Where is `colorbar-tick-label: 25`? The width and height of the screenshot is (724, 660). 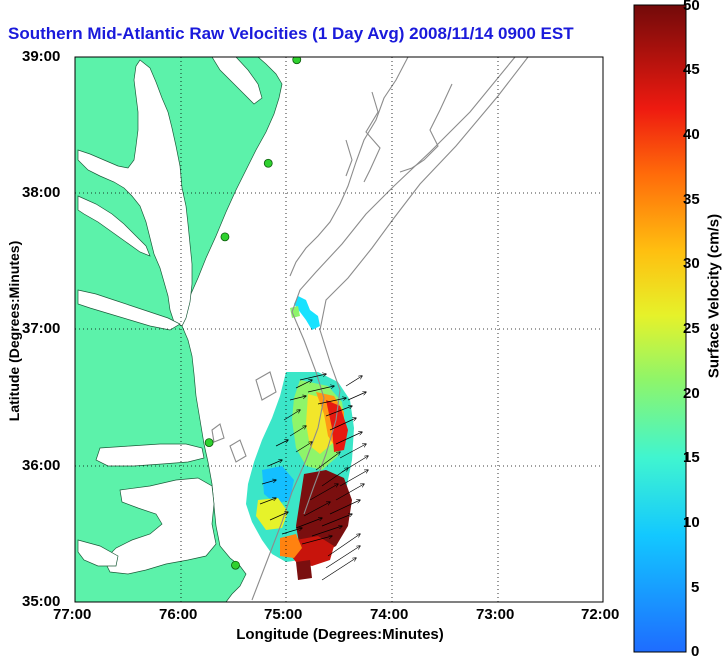 colorbar-tick-label: 25 is located at coordinates (691, 328).